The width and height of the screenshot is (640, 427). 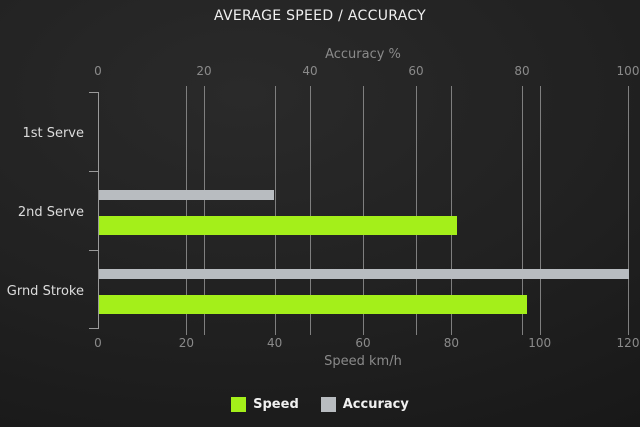 What do you see at coordinates (366, 71) in the screenshot?
I see `top-axis-tick-labels: 0 20 40 60 80 100` at bounding box center [366, 71].